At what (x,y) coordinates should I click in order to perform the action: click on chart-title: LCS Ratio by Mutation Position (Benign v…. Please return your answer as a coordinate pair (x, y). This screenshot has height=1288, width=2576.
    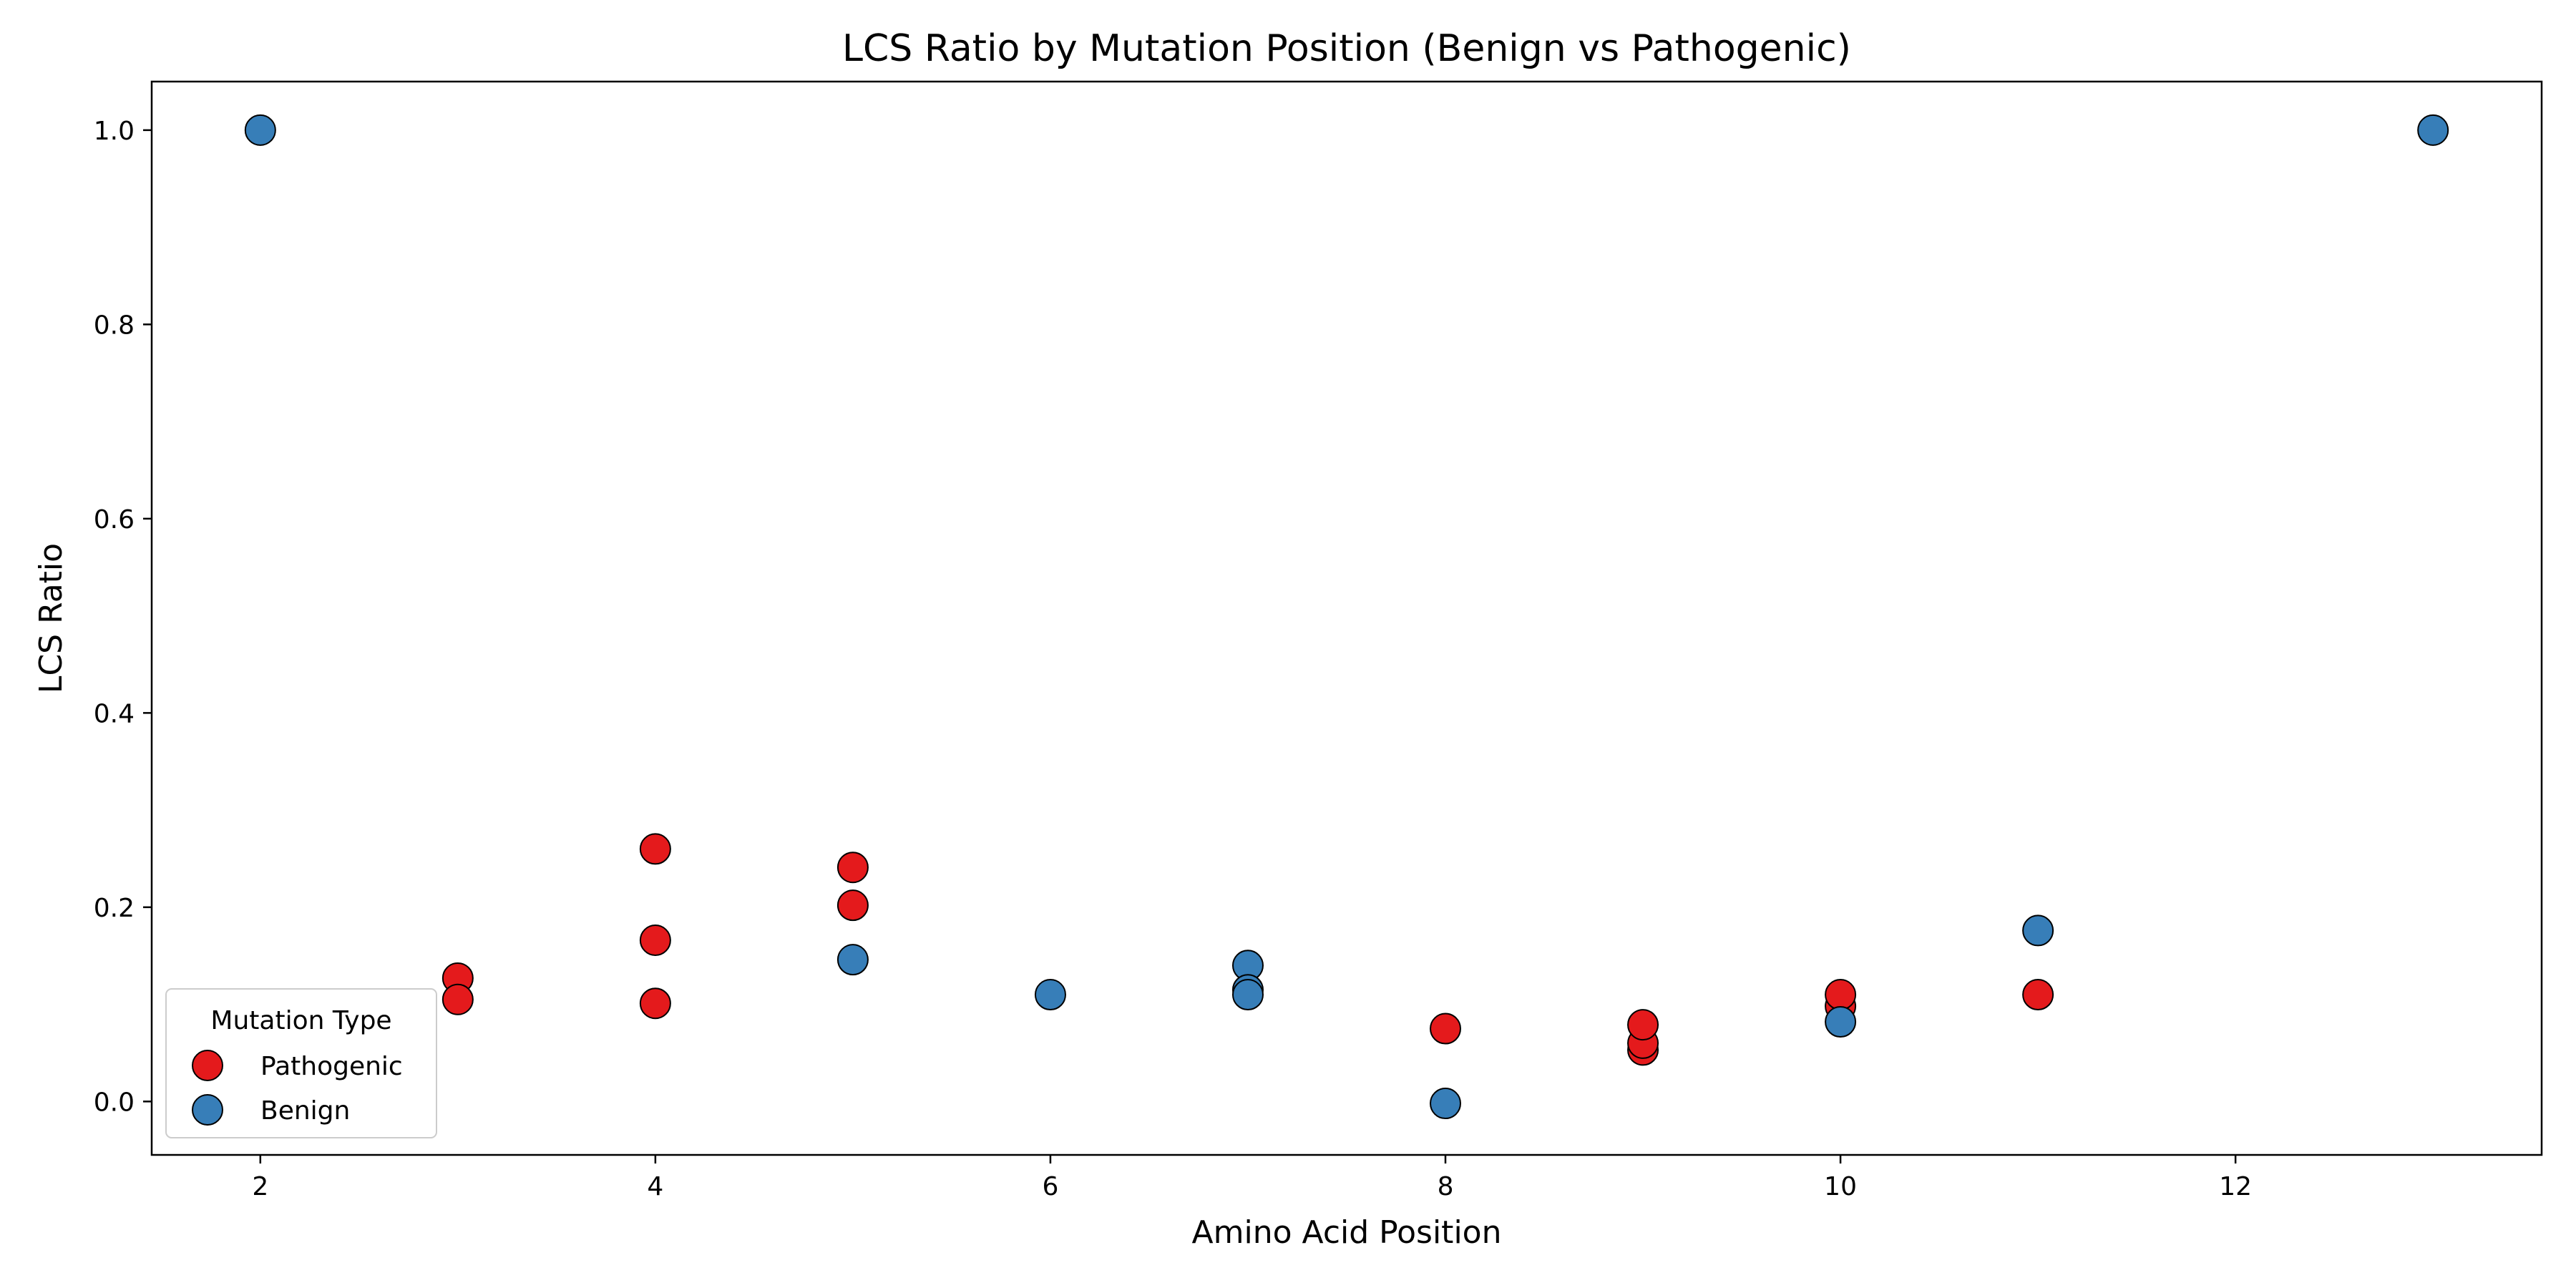
    Looking at the image, I should click on (1346, 48).